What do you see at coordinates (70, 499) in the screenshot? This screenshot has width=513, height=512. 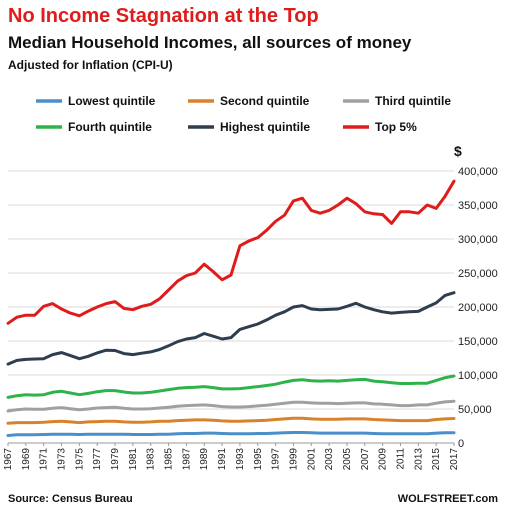 I see `source-label: Source: Census Bureau` at bounding box center [70, 499].